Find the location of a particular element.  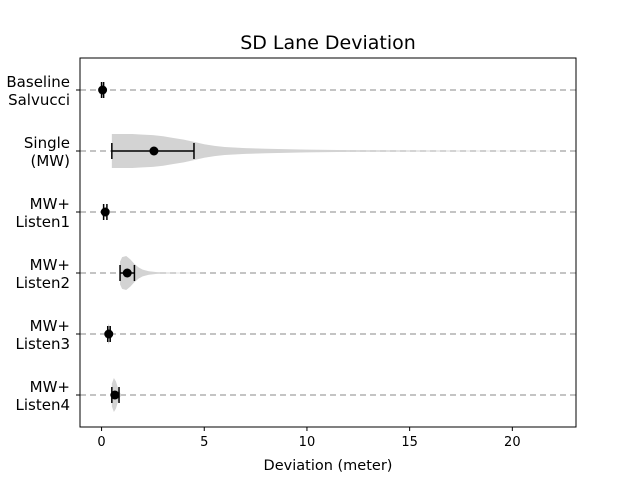

category-label: MW+ Listen2 is located at coordinates (43, 274).